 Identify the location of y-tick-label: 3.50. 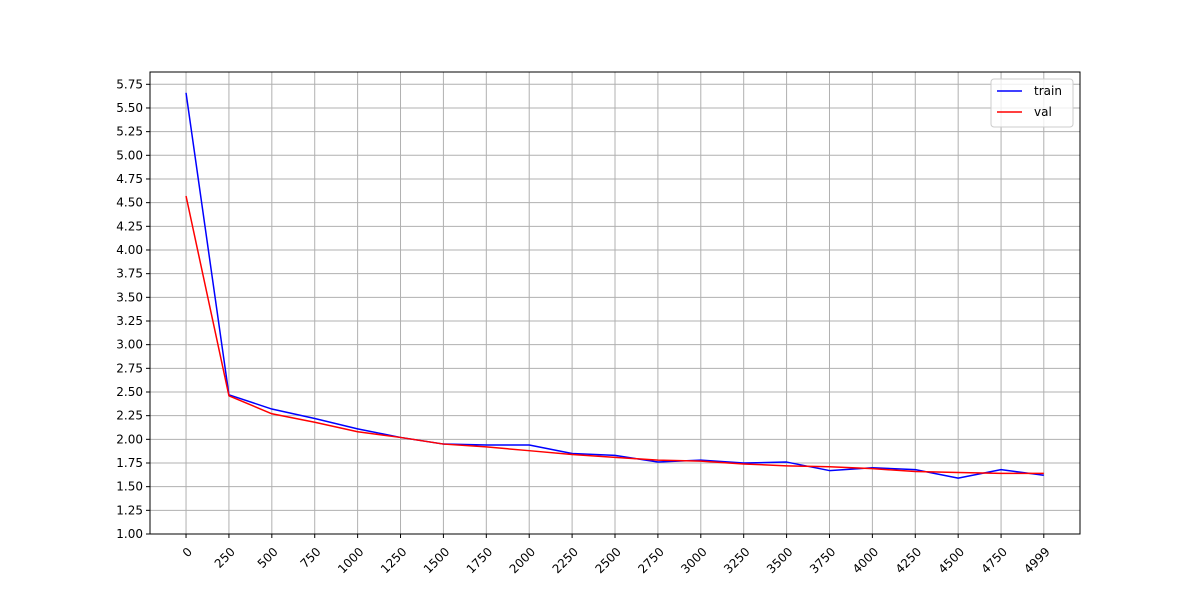
(129, 297).